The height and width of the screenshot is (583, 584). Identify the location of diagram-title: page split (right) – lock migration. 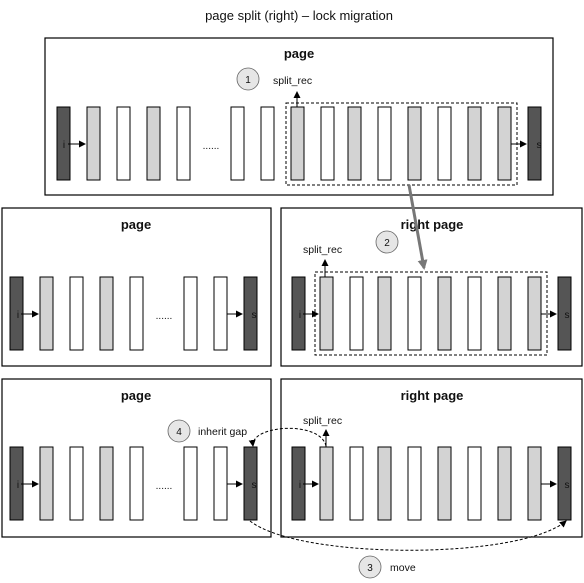
(299, 15).